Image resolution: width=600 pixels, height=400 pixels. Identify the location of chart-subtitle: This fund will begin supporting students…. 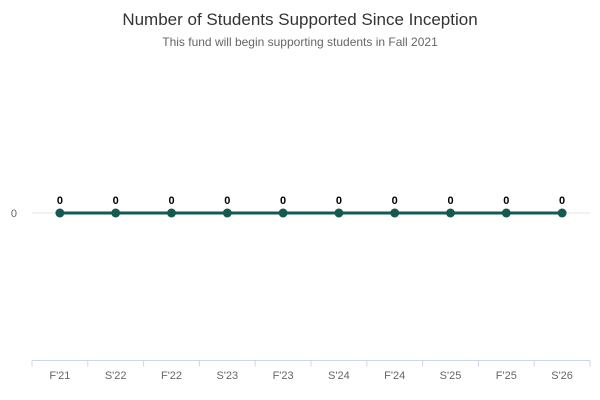
(300, 42).